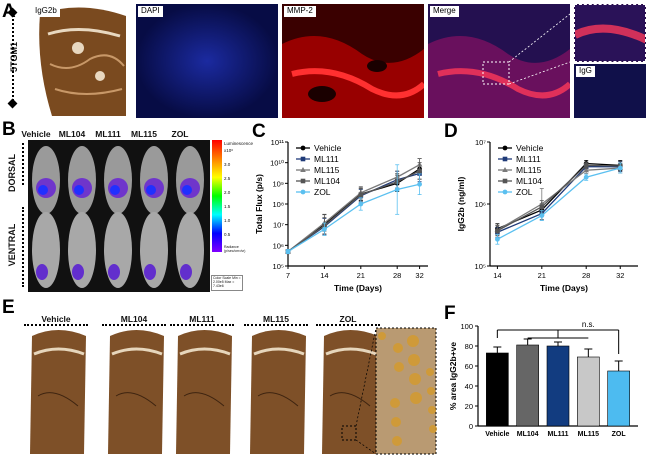 Image resolution: width=650 pixels, height=461 pixels. Describe the element at coordinates (542, 275) in the screenshot. I see `x-tick-label: 21` at that location.